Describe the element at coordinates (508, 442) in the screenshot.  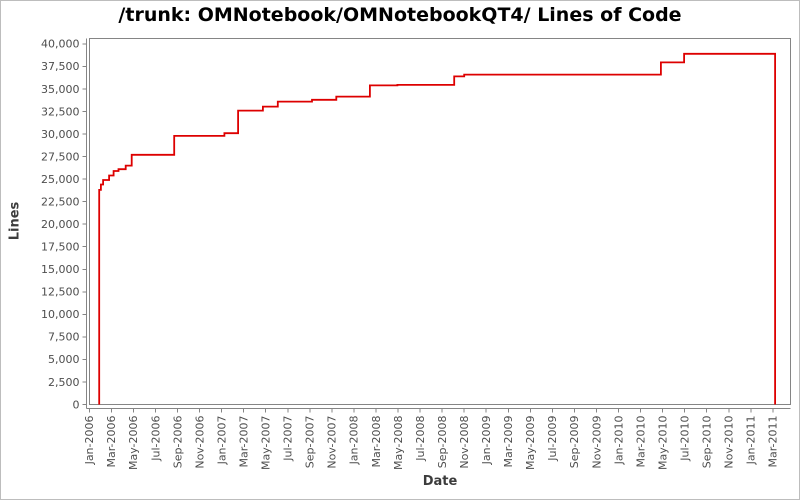
I see `x-tick-label: Mar-2009` at that location.